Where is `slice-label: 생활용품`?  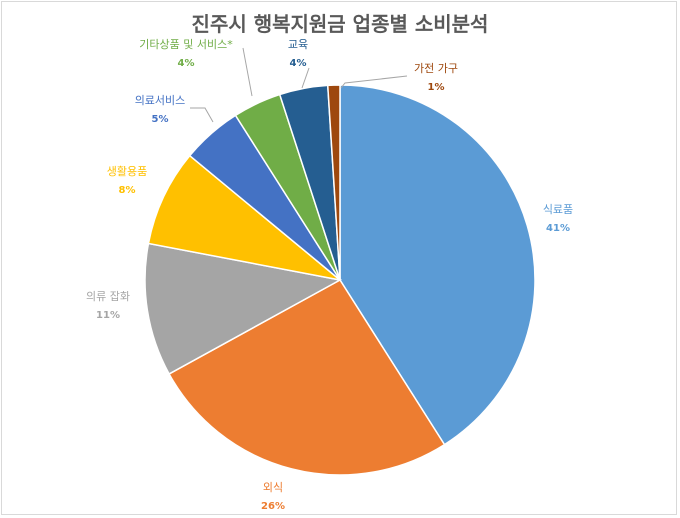
slice-label: 생활용품 is located at coordinates (127, 171).